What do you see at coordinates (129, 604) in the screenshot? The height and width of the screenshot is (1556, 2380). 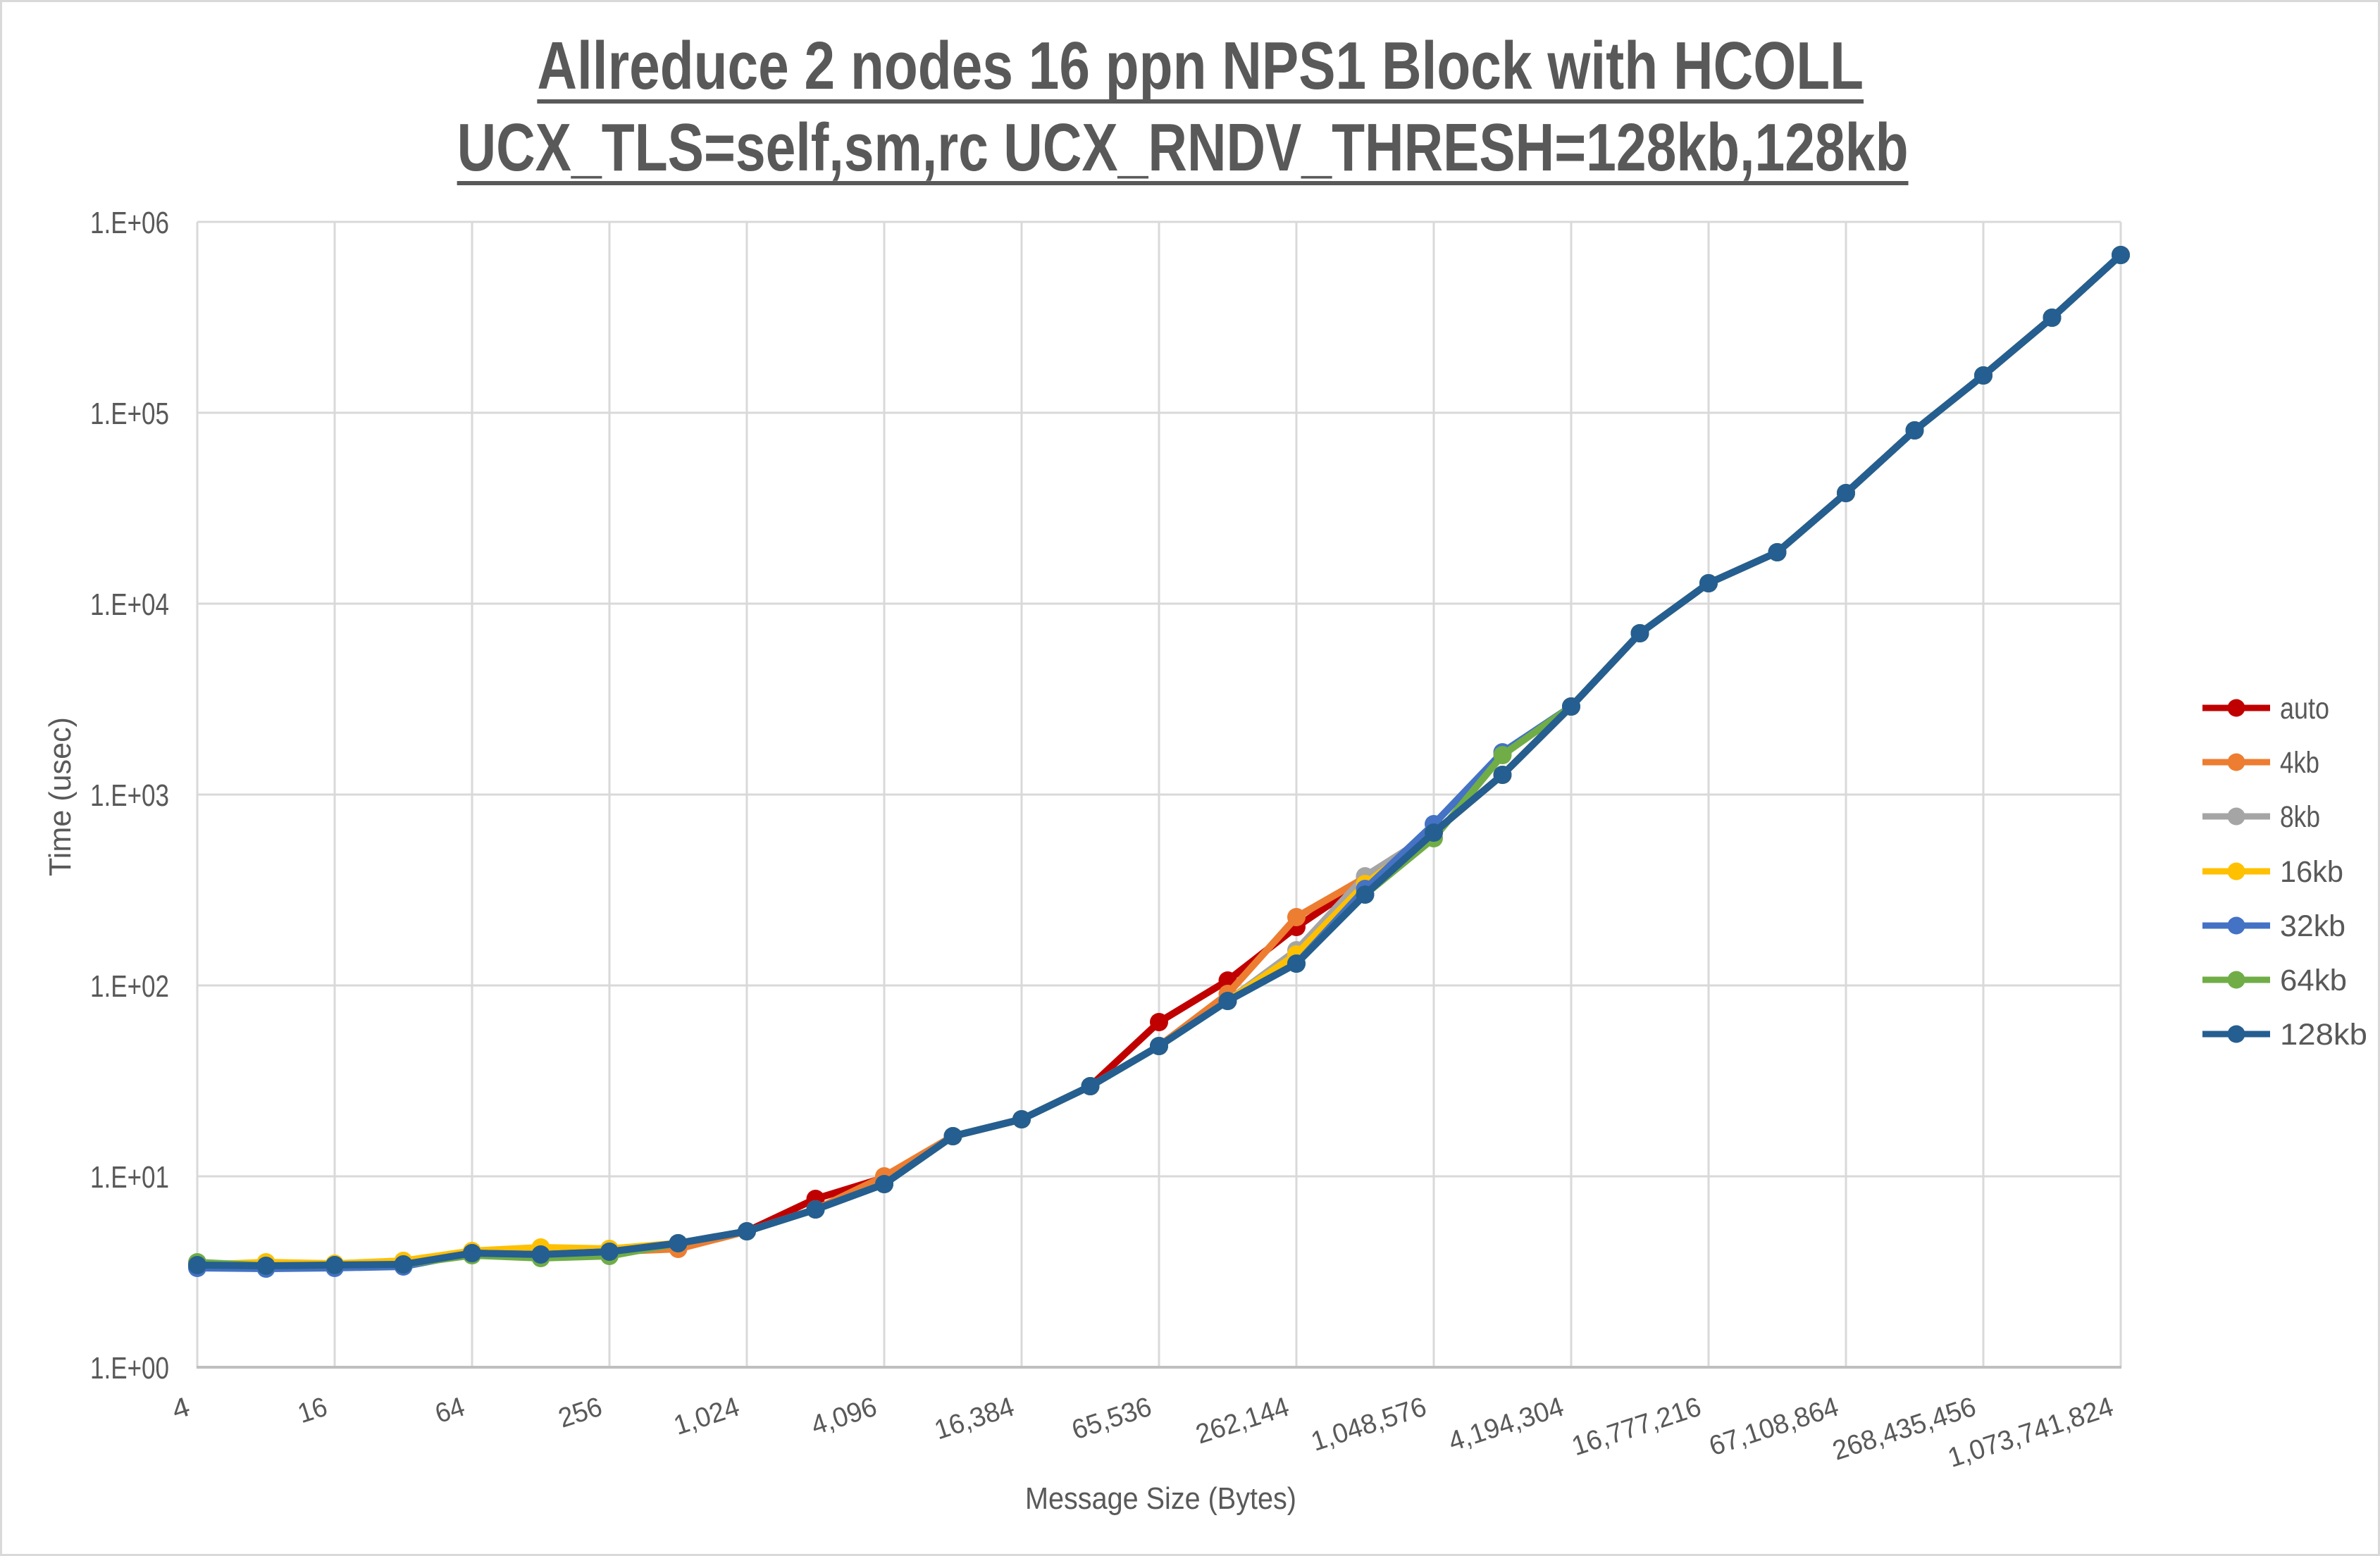 I see `svg-text: 1.E+04` at bounding box center [129, 604].